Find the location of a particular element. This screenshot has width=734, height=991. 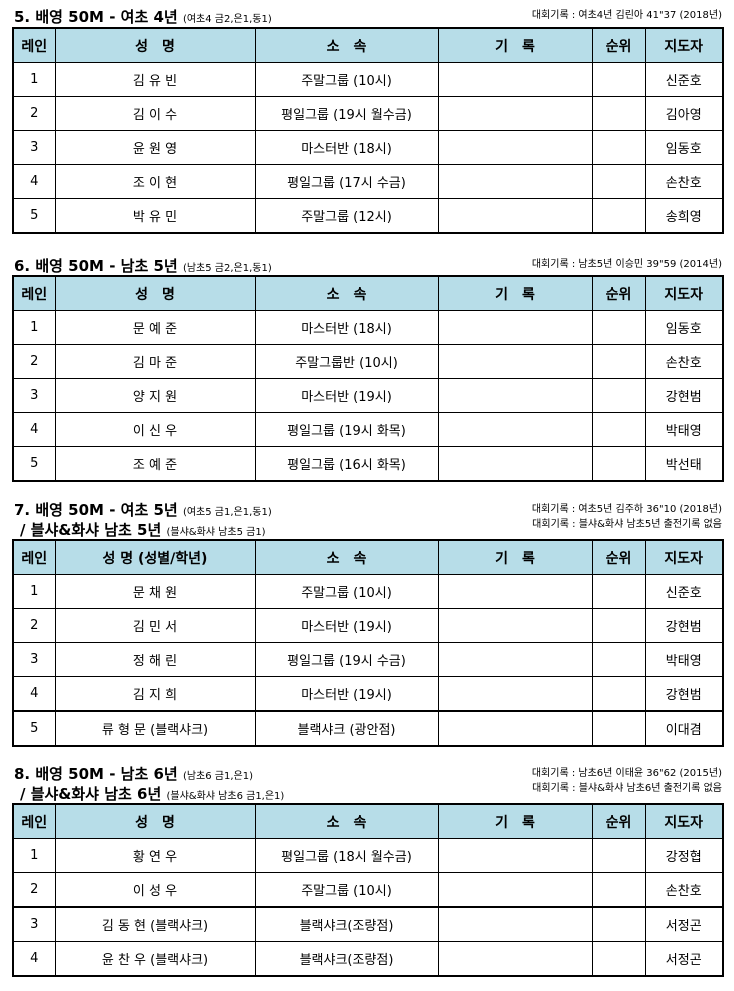

event-title-2-text: / 블샤&화샤 남초 6년 is located at coordinates (91, 794).